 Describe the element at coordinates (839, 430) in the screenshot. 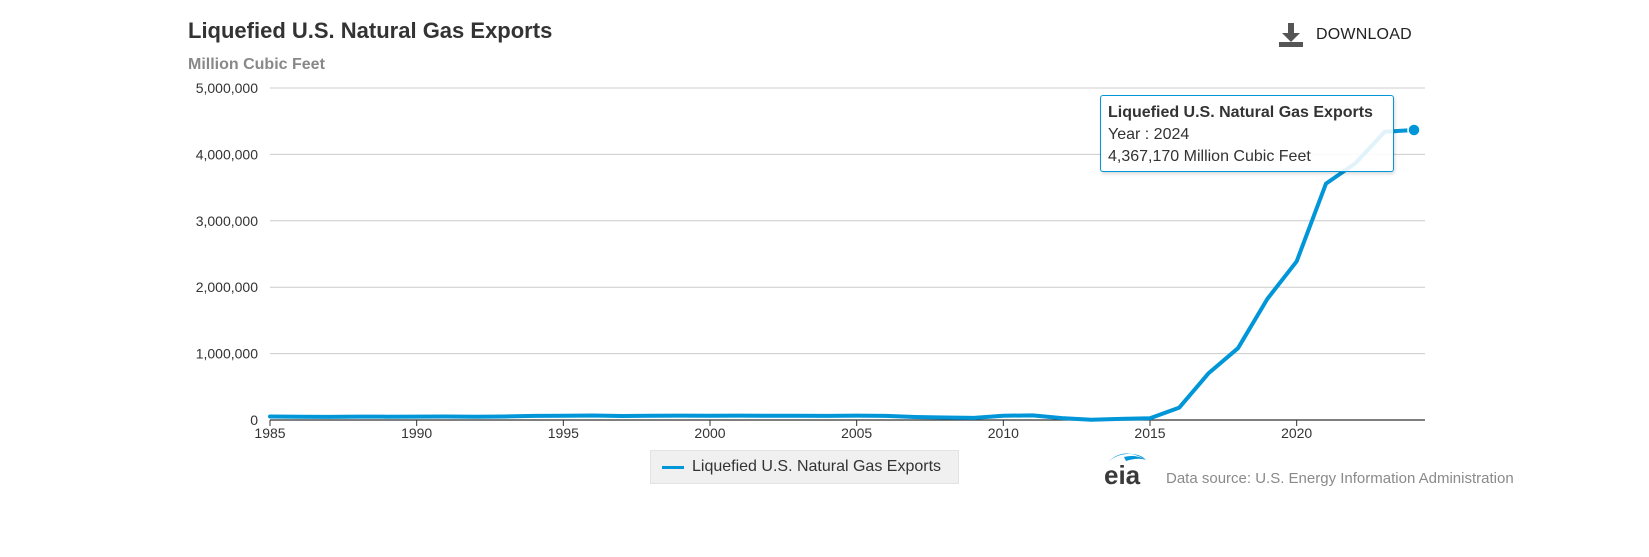

I see `x-axis: 1985 1990 1995 2000 2005 2010 2015 2020` at that location.